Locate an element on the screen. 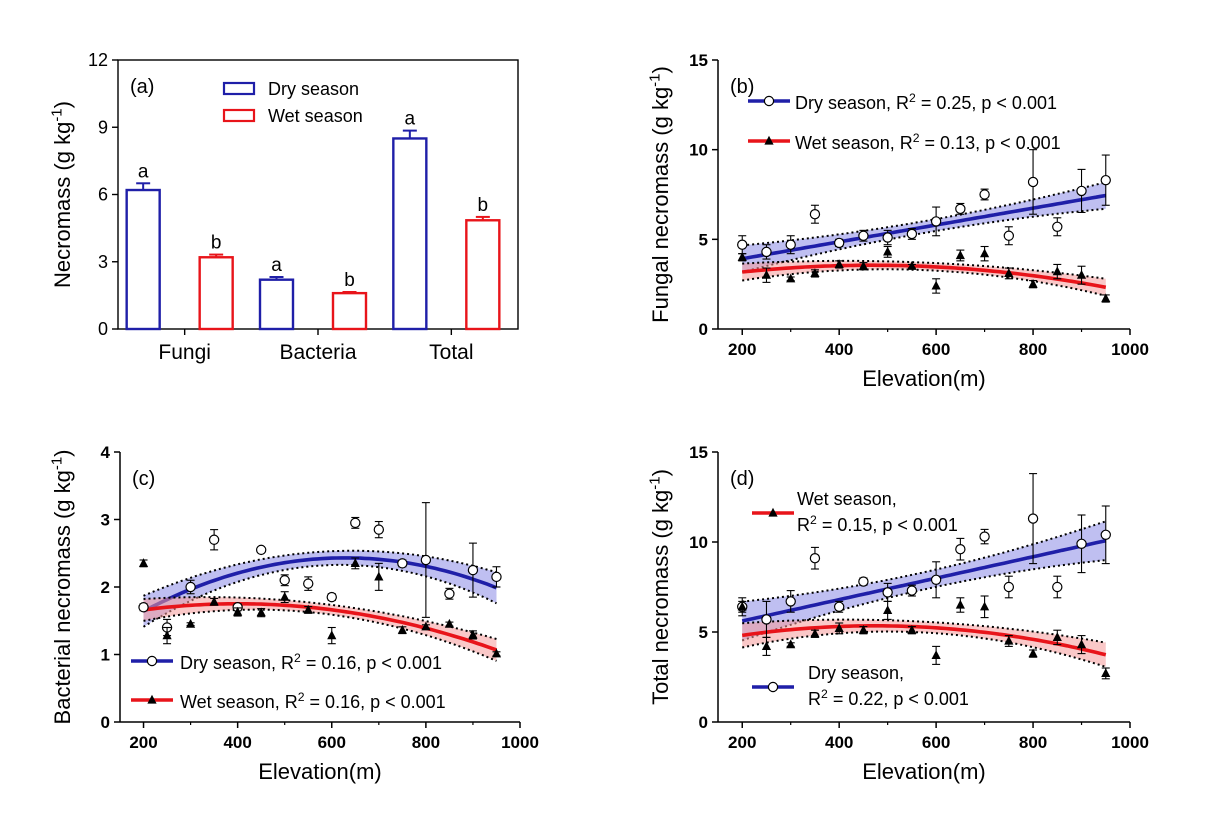  y-tick-label: 10 is located at coordinates (698, 542).